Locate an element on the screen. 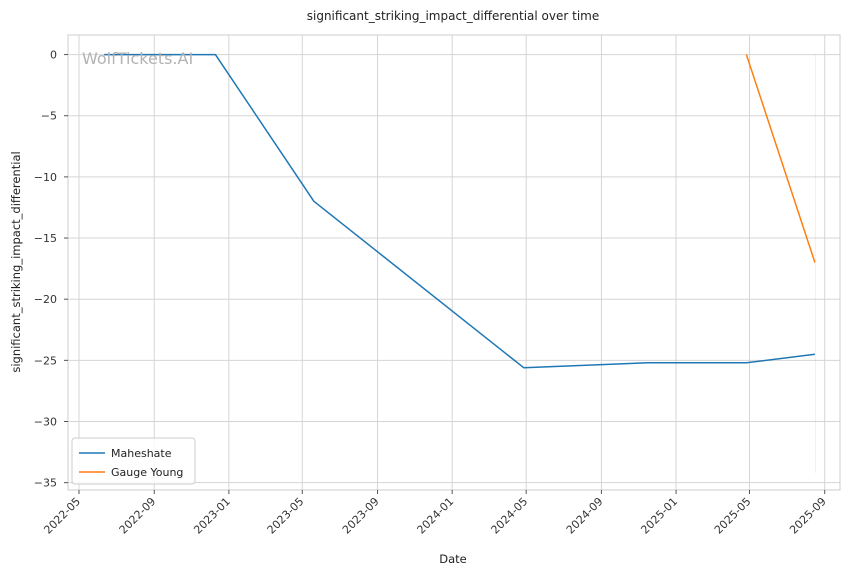 This screenshot has height=575, width=850. y-tick-label: −20 is located at coordinates (45, 299).